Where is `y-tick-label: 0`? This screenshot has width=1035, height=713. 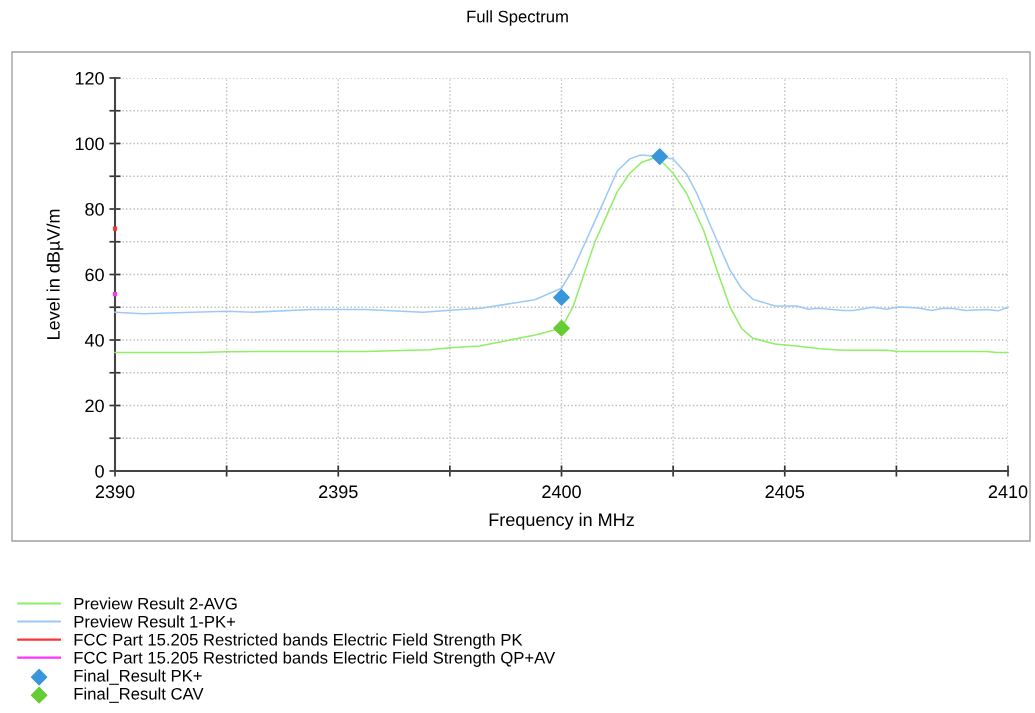
y-tick-label: 0 is located at coordinates (99, 471).